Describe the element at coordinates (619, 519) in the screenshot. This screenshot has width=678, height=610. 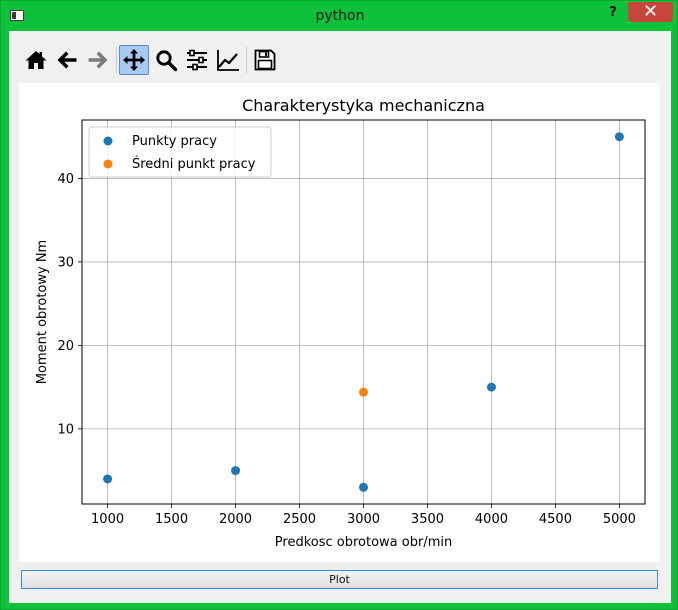
I see `x-tick-label: 5000` at that location.